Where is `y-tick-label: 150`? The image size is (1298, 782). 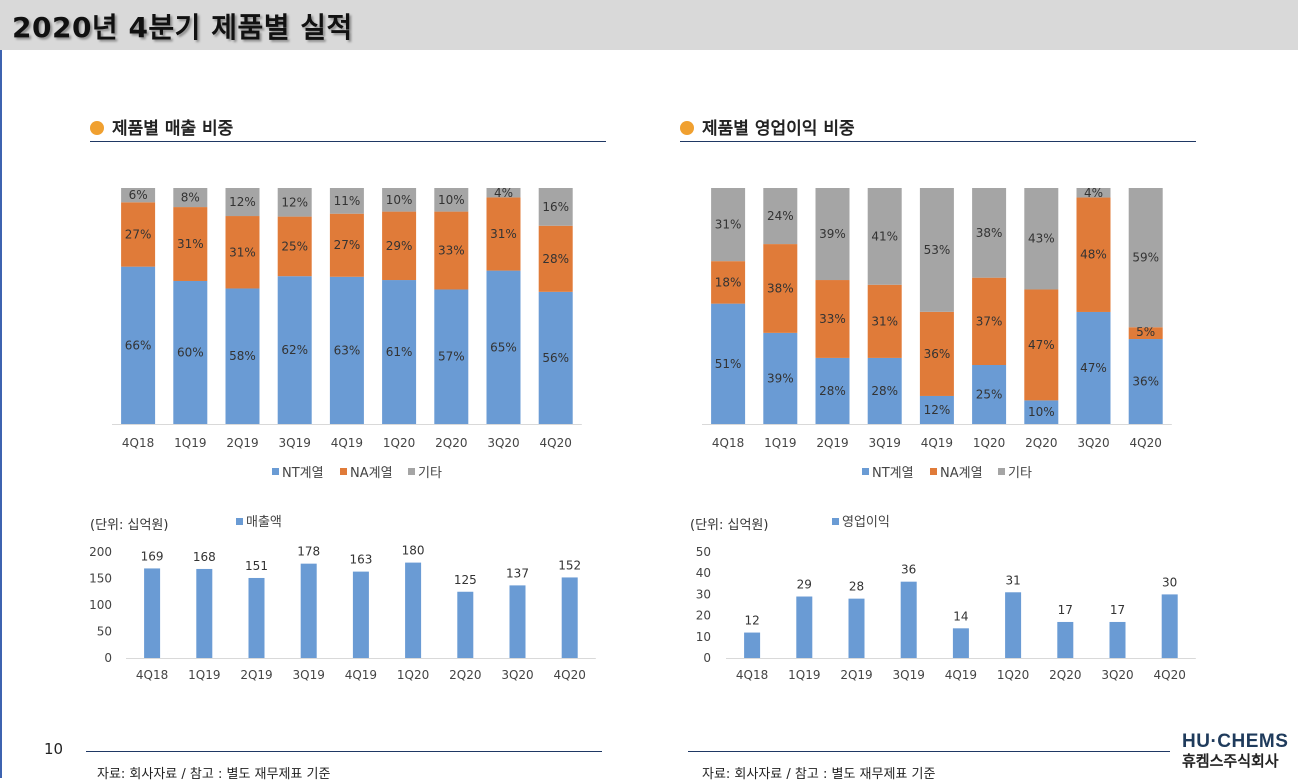
y-tick-label: 150 is located at coordinates (100, 579).